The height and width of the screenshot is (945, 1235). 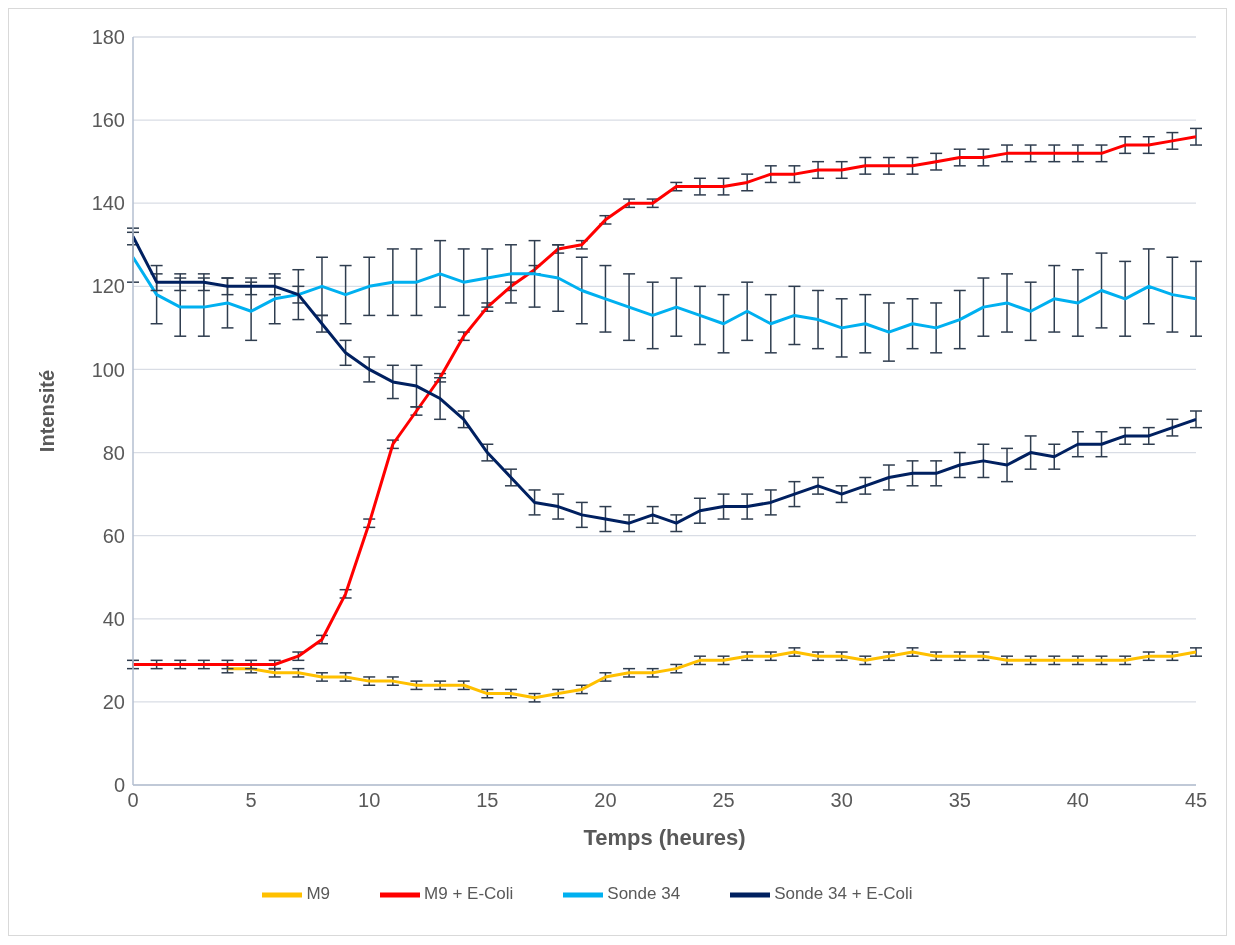 What do you see at coordinates (251, 800) in the screenshot?
I see `x-tick-label: 5` at bounding box center [251, 800].